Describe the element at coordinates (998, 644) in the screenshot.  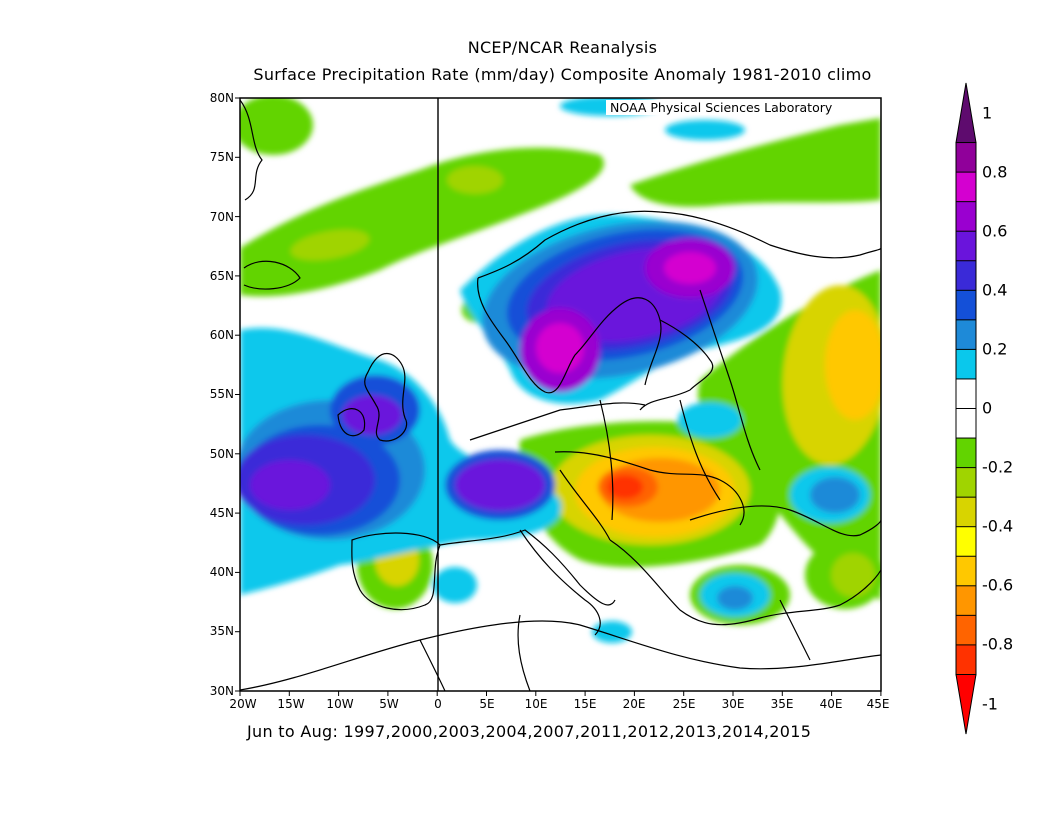
I see `colorbar-label: -0.8` at that location.